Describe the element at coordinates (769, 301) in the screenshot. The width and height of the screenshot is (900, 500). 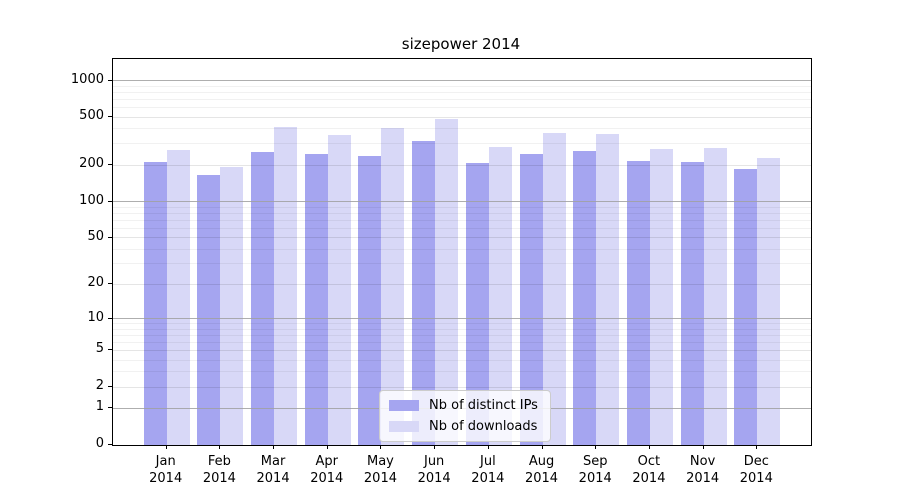
I see `bar-nb-of-downloads-dec` at that location.